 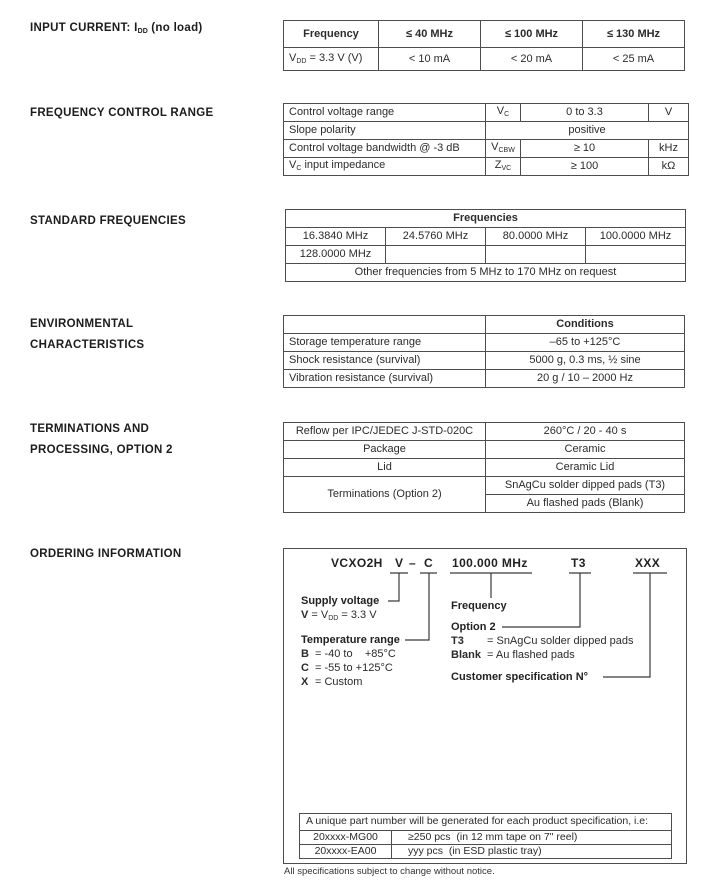 I want to click on table-row: Au flashed pads (Blank), so click(x=484, y=503).